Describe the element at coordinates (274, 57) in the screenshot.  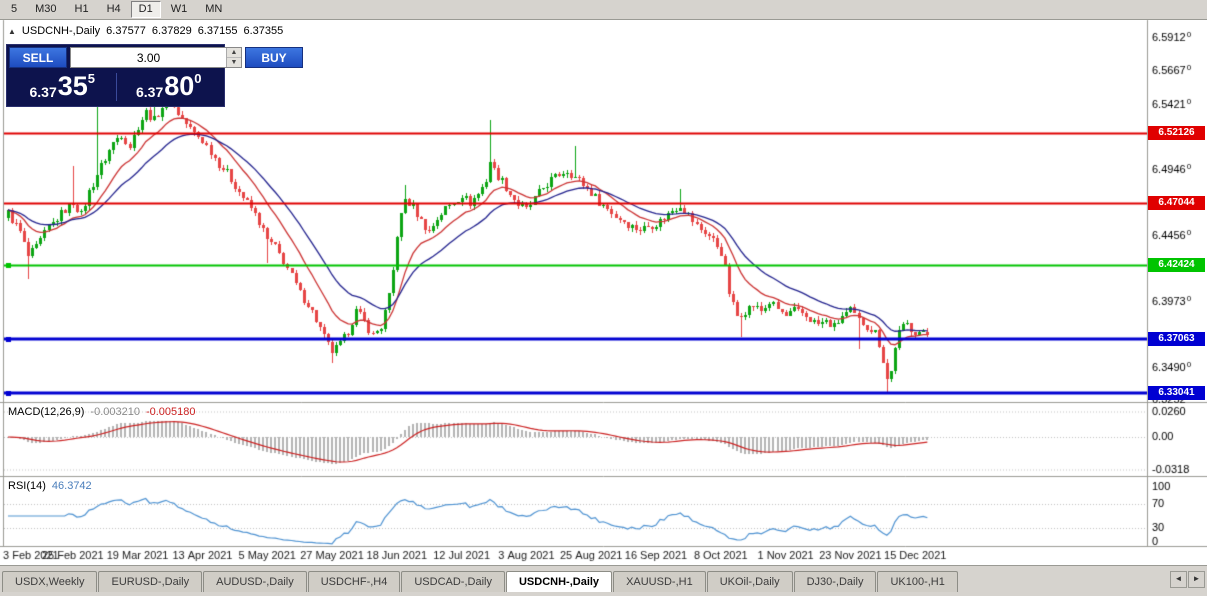
I see `buy-button: BUY` at that location.